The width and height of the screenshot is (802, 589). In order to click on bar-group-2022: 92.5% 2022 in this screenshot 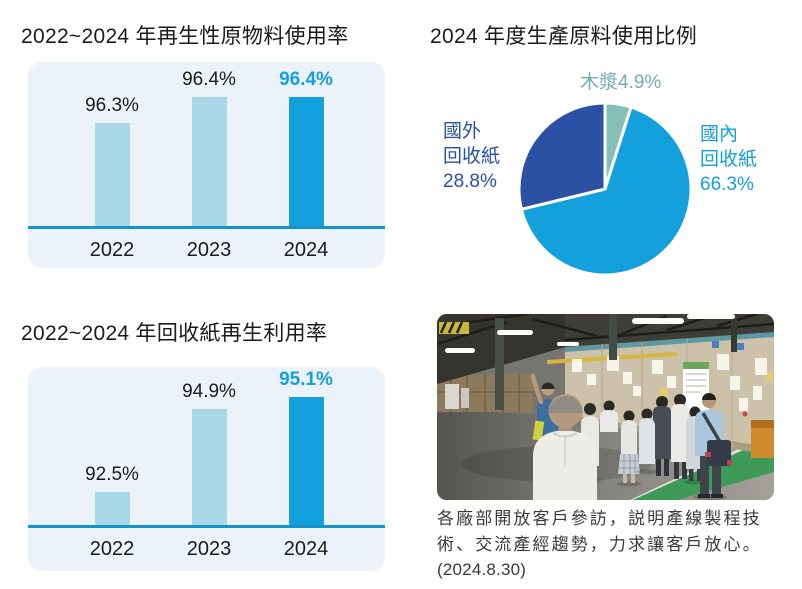, I will do `click(112, 512)`.